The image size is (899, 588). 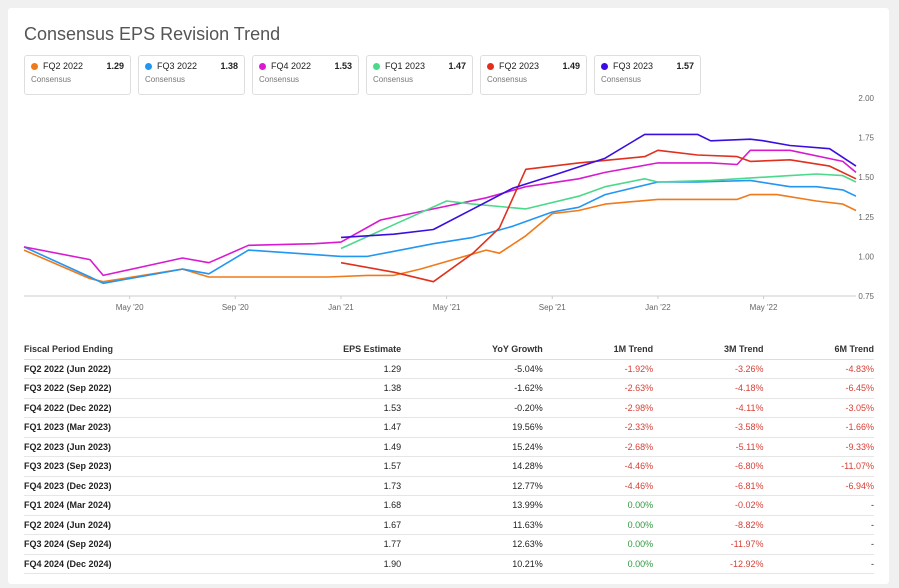 I want to click on table-cell: -6.81%, so click(x=708, y=486).